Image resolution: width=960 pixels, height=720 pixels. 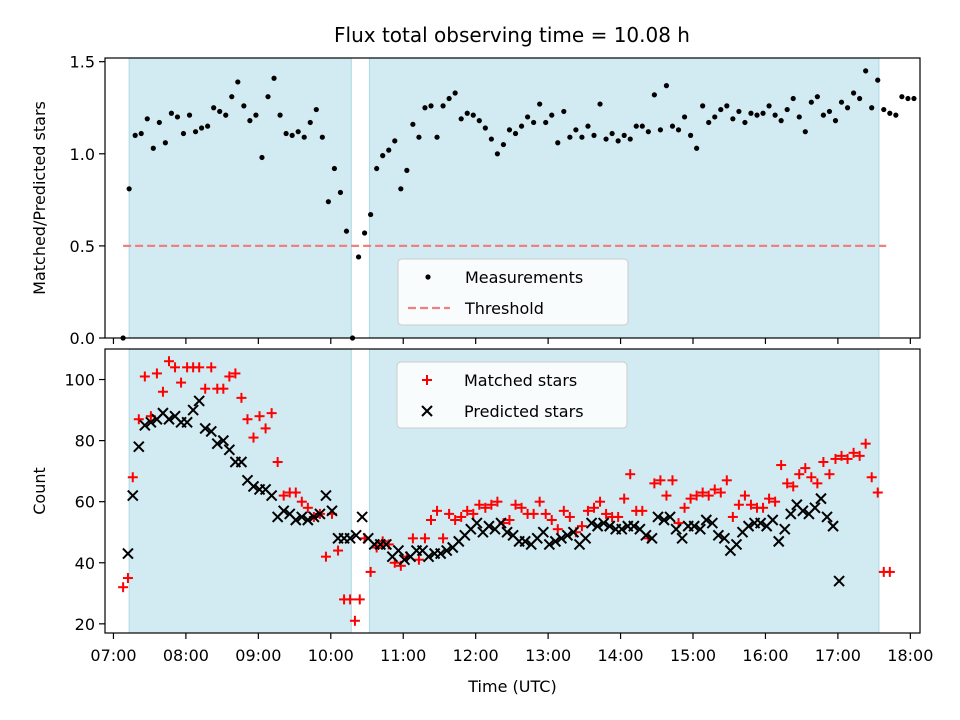 I want to click on shaded-span, so click(x=240, y=198).